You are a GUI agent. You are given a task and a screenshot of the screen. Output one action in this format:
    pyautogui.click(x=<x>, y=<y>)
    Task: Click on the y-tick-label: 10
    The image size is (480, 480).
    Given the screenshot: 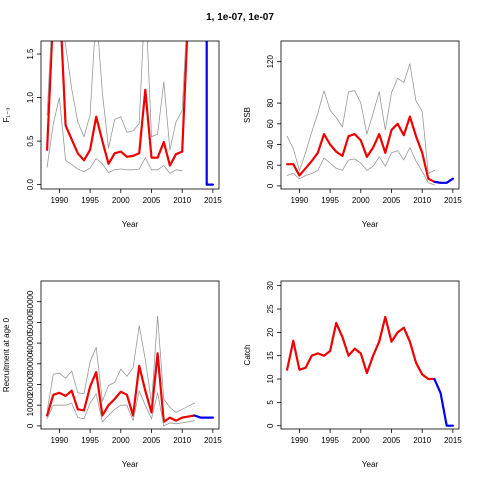 What is the action you would take?
    pyautogui.click(x=270, y=378)
    